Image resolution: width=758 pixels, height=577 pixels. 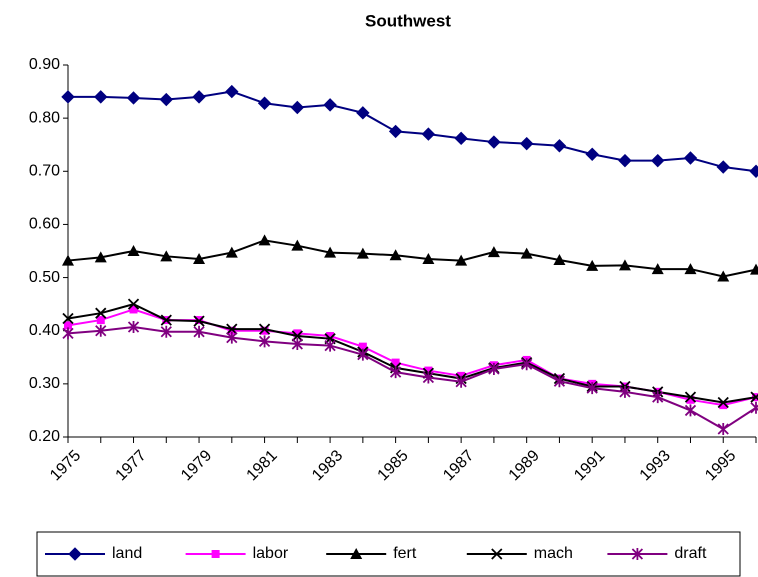 What do you see at coordinates (327, 465) in the screenshot?
I see `x-tick-label: 1983` at bounding box center [327, 465].